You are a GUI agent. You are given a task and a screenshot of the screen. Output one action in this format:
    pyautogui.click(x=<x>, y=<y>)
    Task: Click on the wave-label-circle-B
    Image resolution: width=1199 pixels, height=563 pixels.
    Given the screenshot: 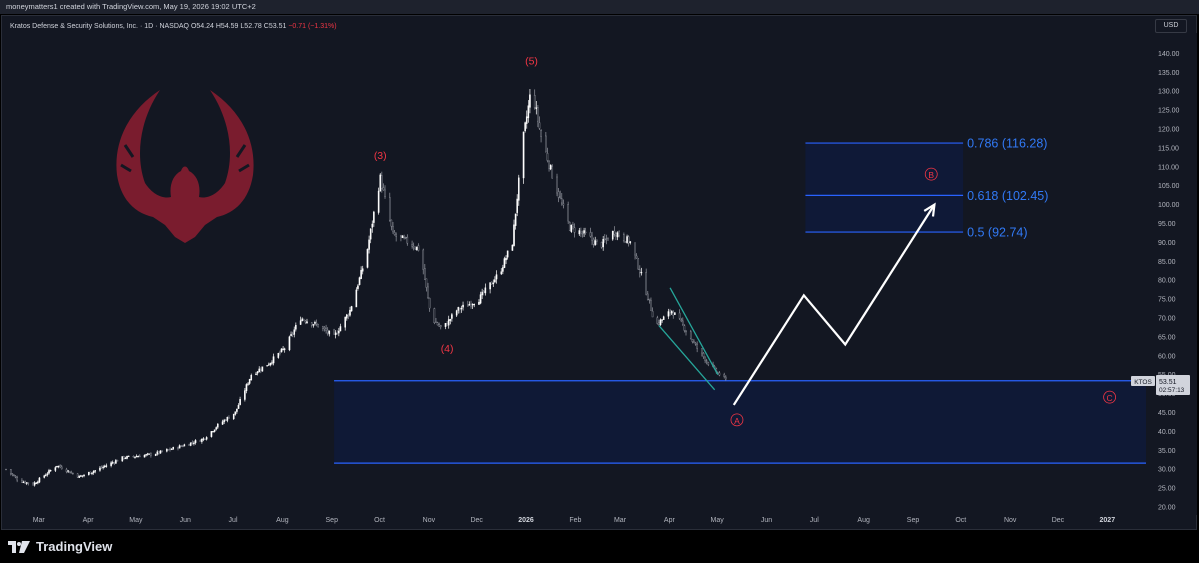 What is the action you would take?
    pyautogui.click(x=931, y=174)
    